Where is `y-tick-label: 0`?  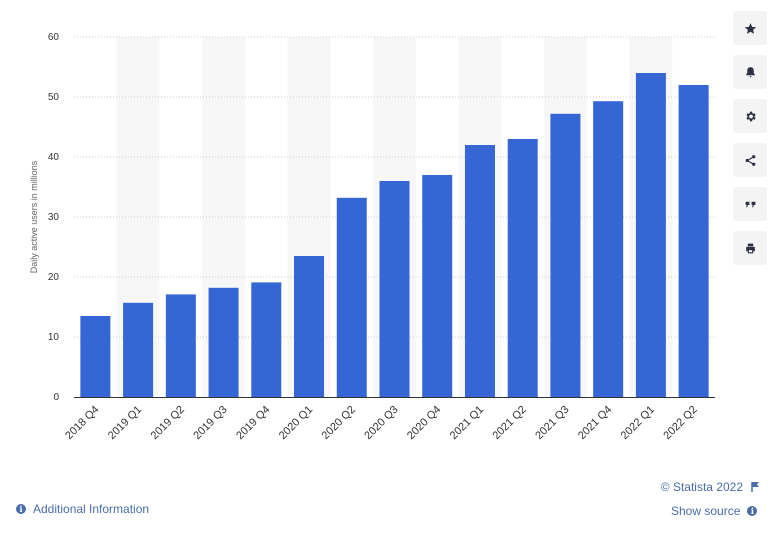 y-tick-label: 0 is located at coordinates (56, 397).